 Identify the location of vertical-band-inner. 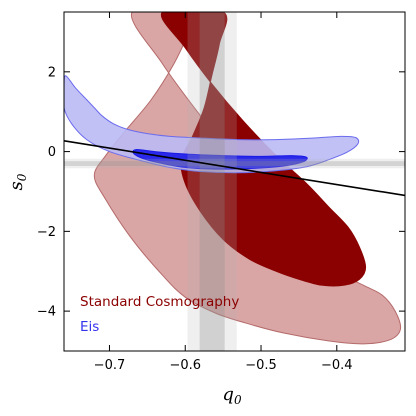
(212, 181).